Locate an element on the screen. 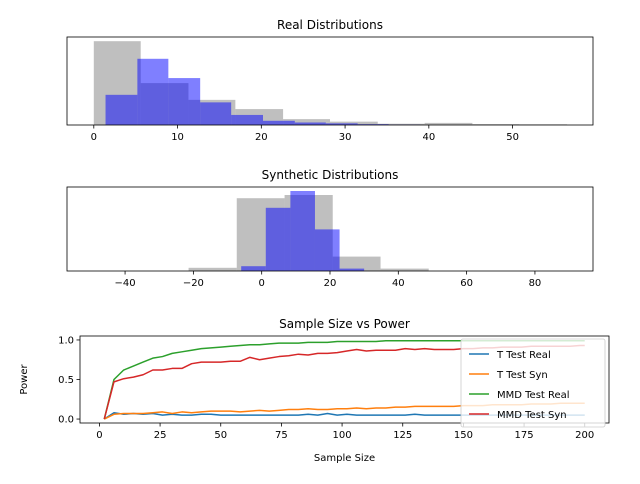 The height and width of the screenshot is (484, 640). power-curve-xtick-label-0: 0 is located at coordinates (99, 435).